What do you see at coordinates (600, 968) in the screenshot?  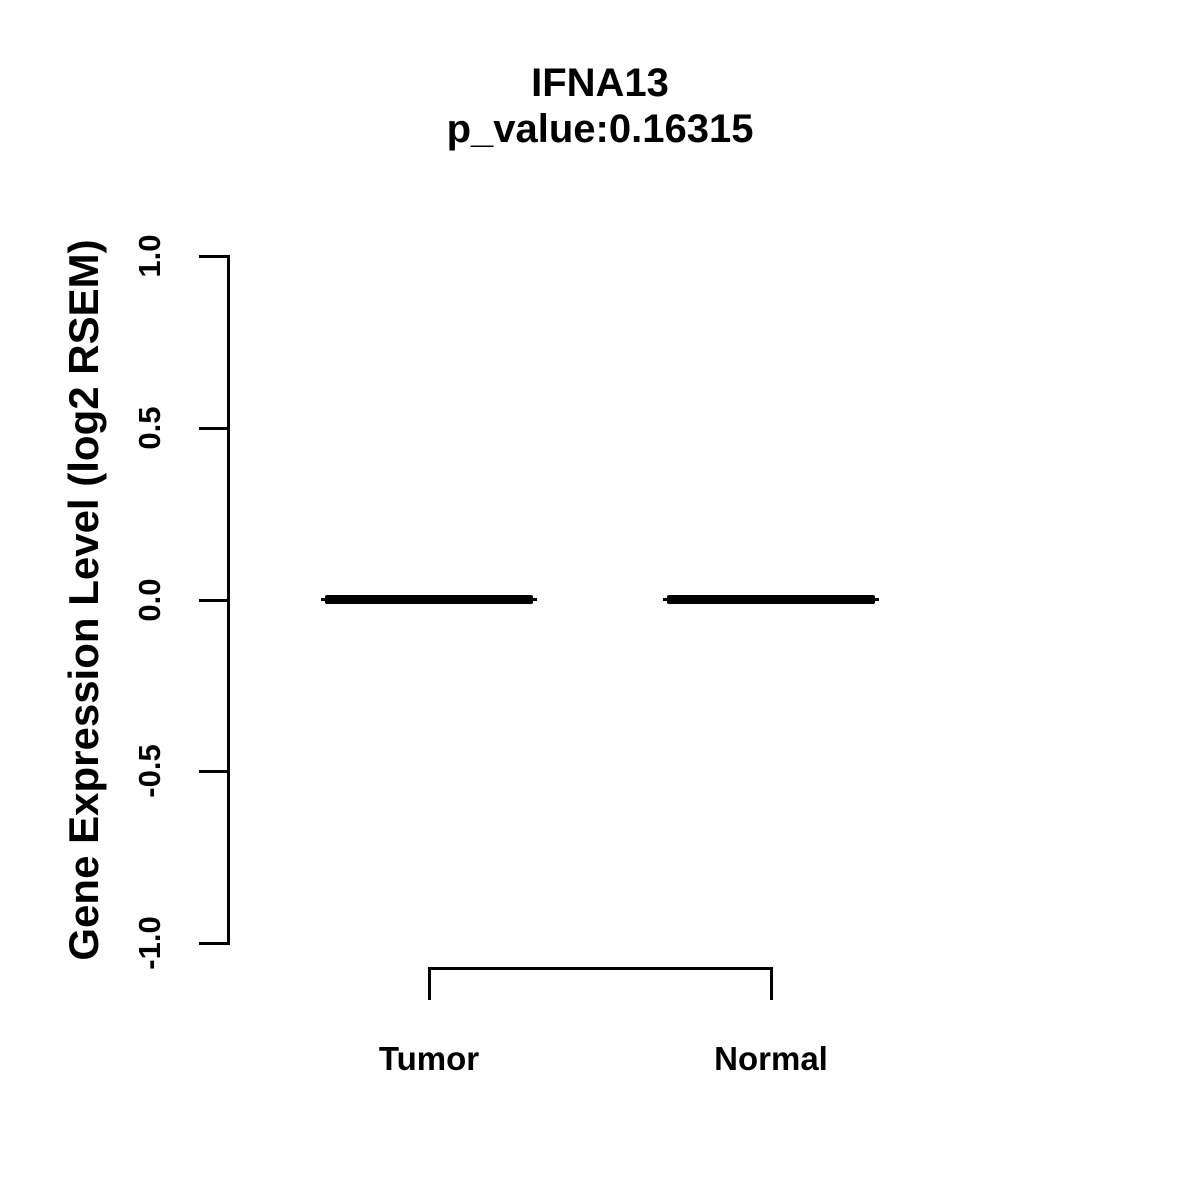 I see `comparison-bracket-top` at bounding box center [600, 968].